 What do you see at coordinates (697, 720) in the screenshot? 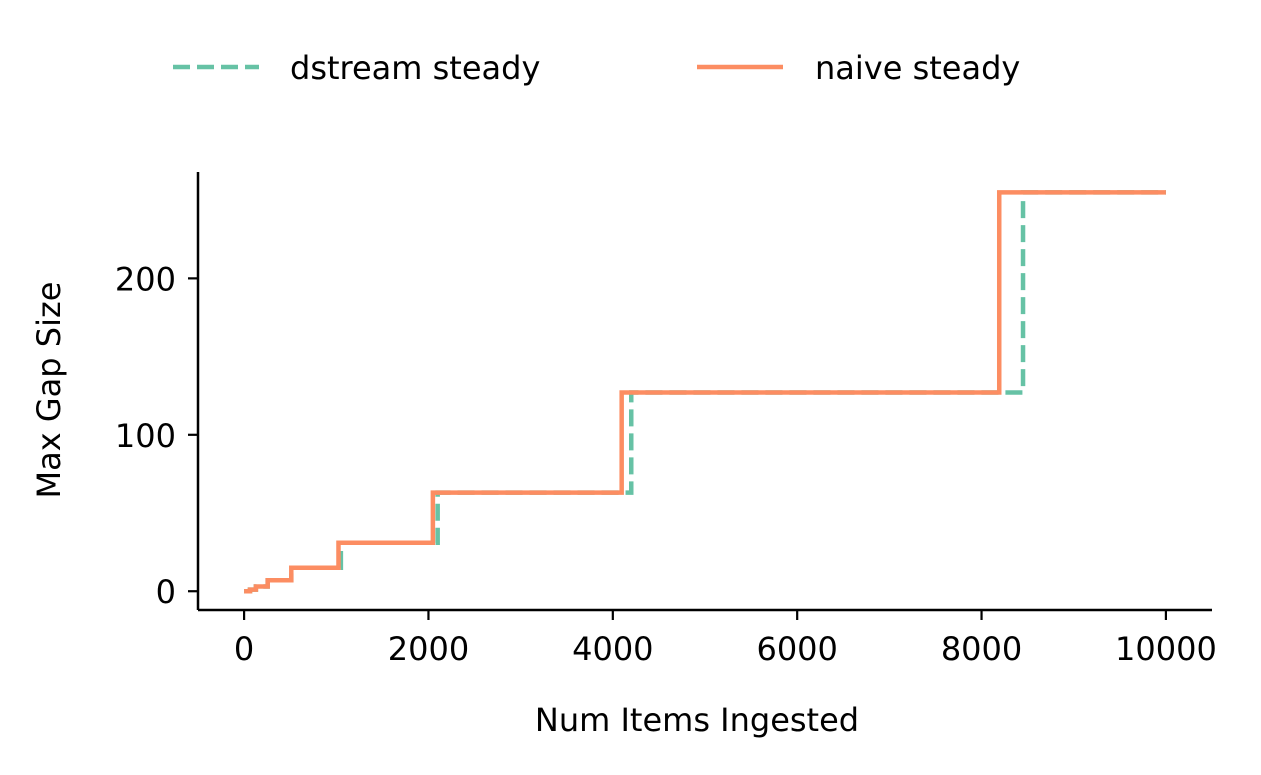
I see `x-axis-label: Num Items Ingested` at bounding box center [697, 720].